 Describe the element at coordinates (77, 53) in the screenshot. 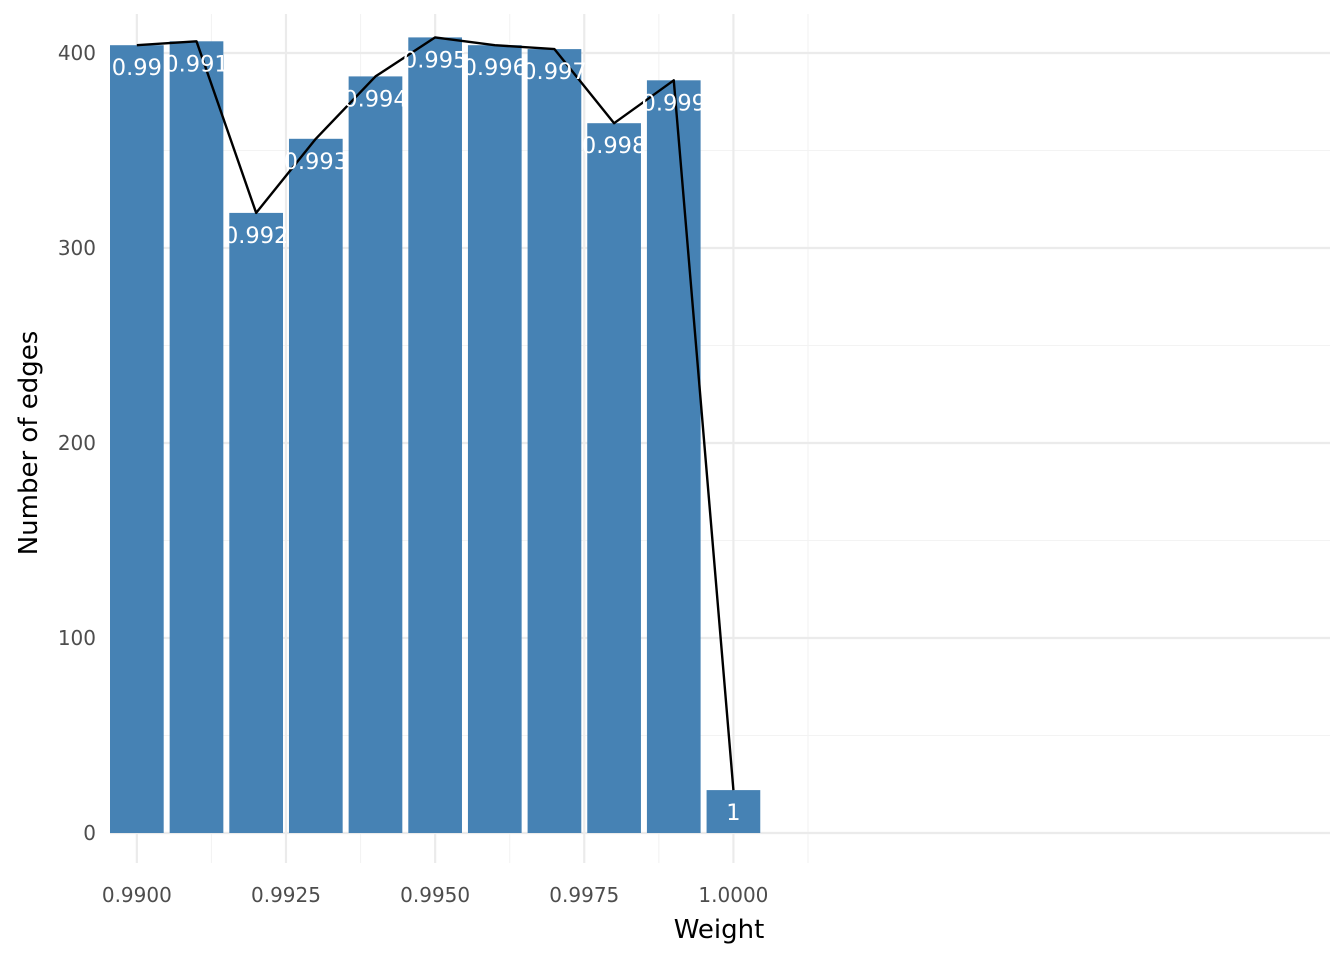

I see `y-tick-label: 400` at that location.